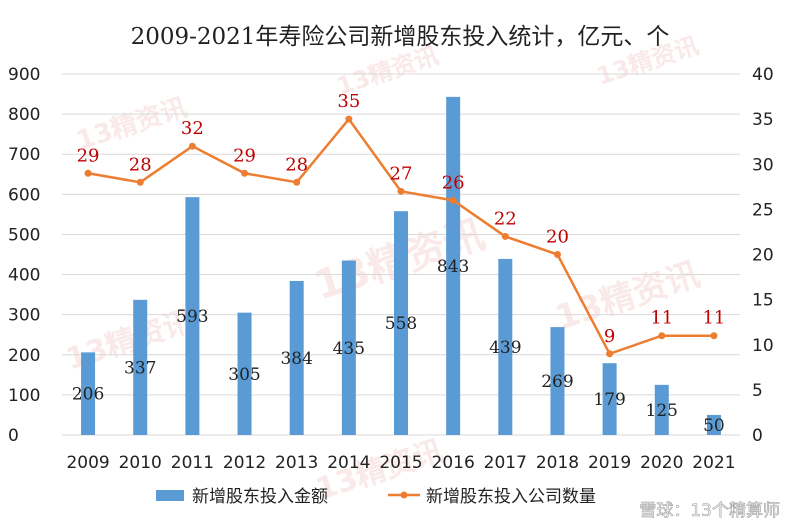  Describe the element at coordinates (627, 296) in the screenshot. I see `watermark-text: 13精资讯` at that location.